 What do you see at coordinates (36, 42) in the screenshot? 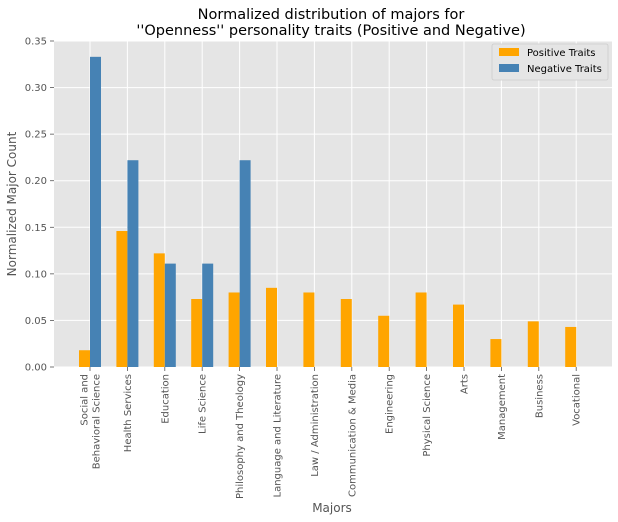
I see `y-tick-label: 0.35` at bounding box center [36, 42].